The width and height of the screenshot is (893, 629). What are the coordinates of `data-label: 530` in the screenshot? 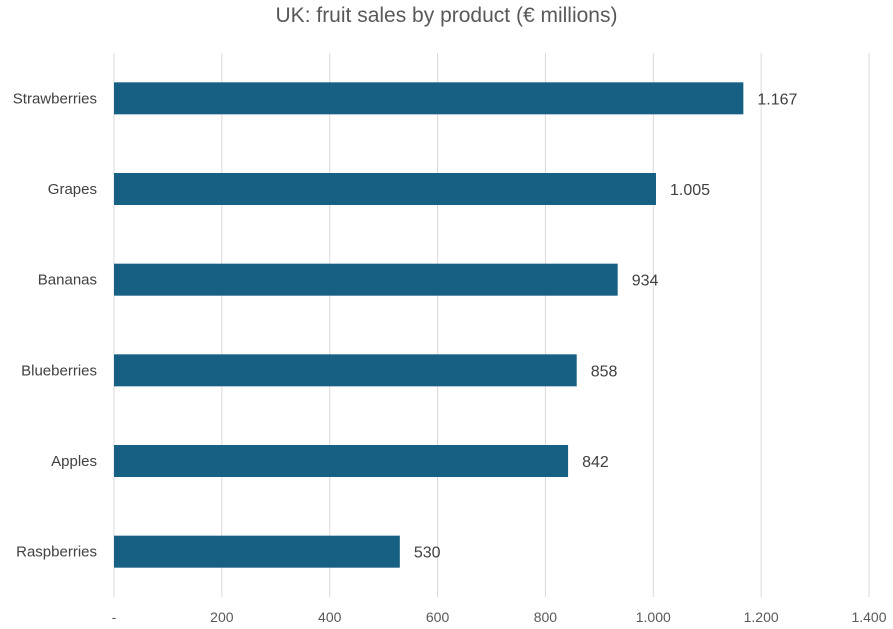 It's located at (427, 553).